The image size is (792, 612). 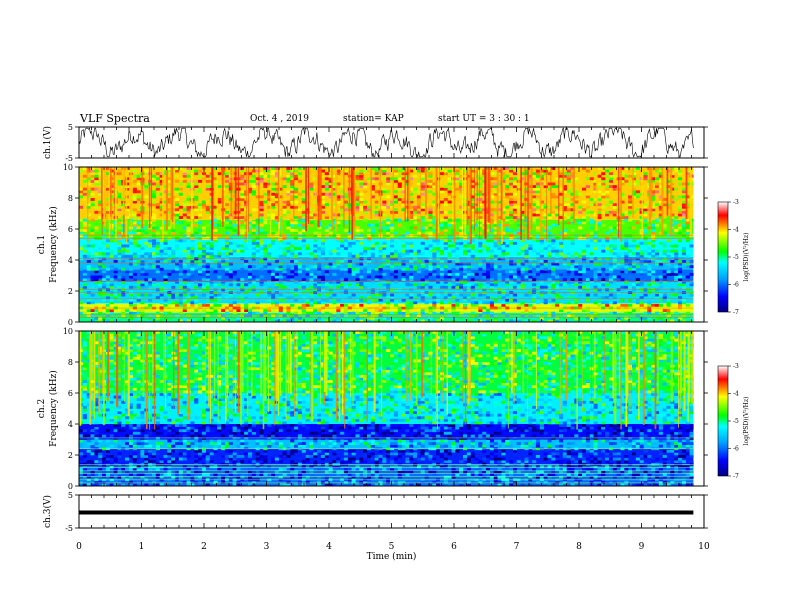 What do you see at coordinates (386, 444) in the screenshot?
I see `ch2-spectrogram-band` at bounding box center [386, 444].